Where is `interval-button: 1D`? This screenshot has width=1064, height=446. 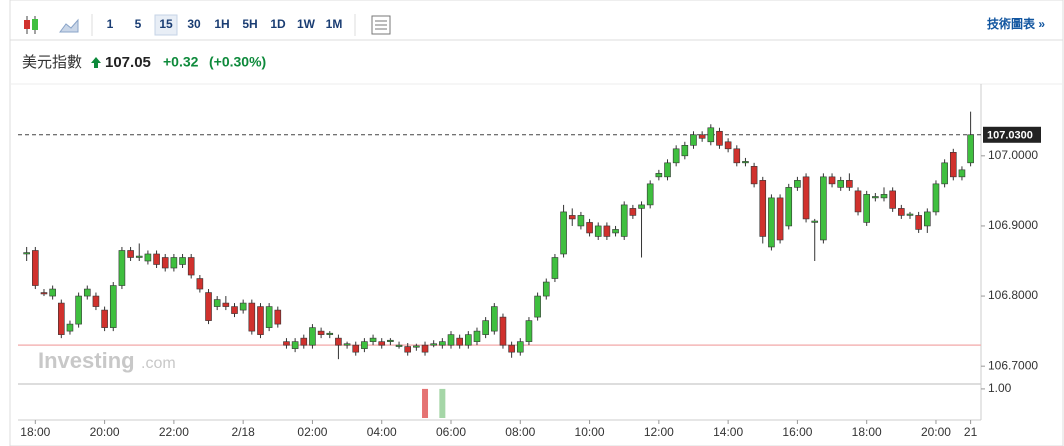
interval-button: 1D is located at coordinates (278, 24).